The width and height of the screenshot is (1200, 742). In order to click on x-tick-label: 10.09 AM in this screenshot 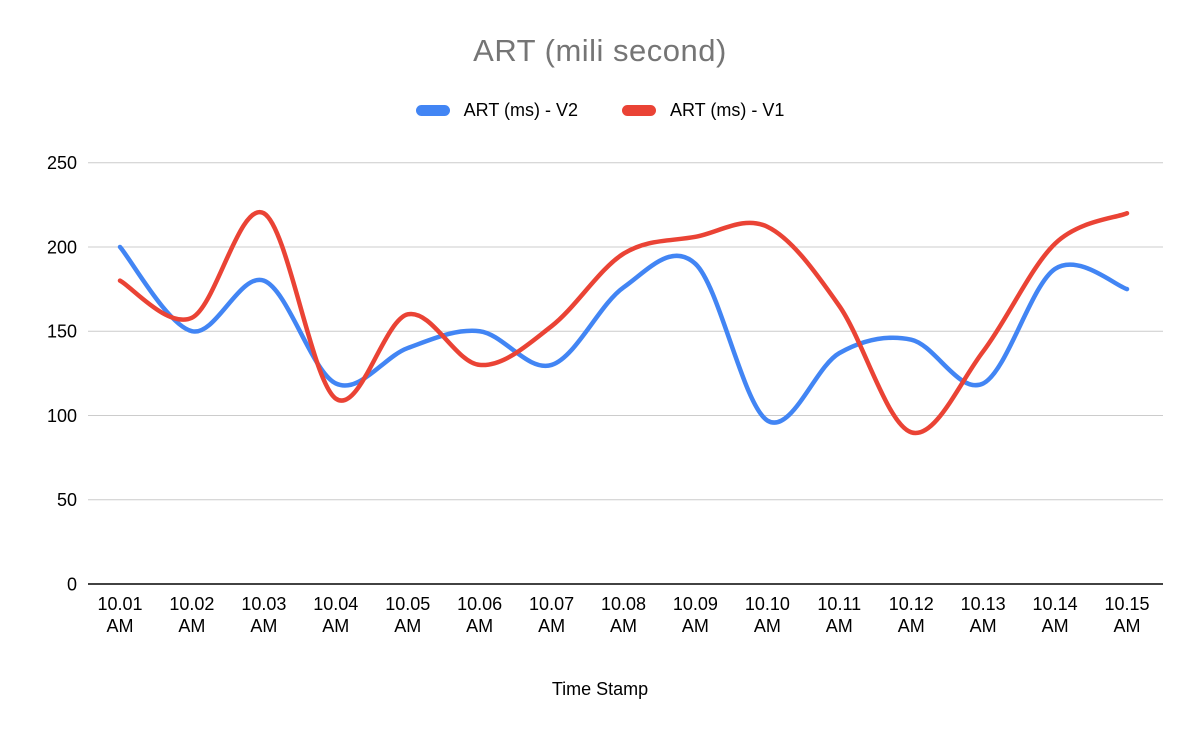, I will do `click(695, 615)`.